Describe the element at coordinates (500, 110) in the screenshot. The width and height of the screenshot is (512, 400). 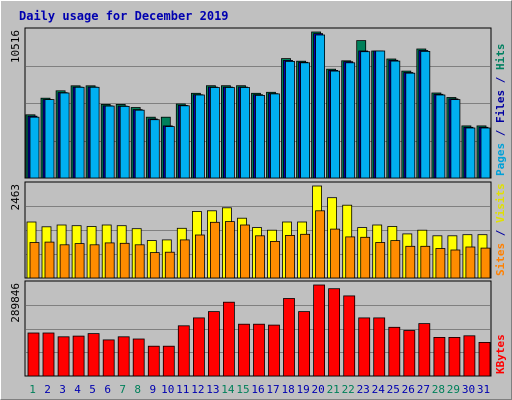
I see `legend-requests: Pages / Files / Hits` at that location.